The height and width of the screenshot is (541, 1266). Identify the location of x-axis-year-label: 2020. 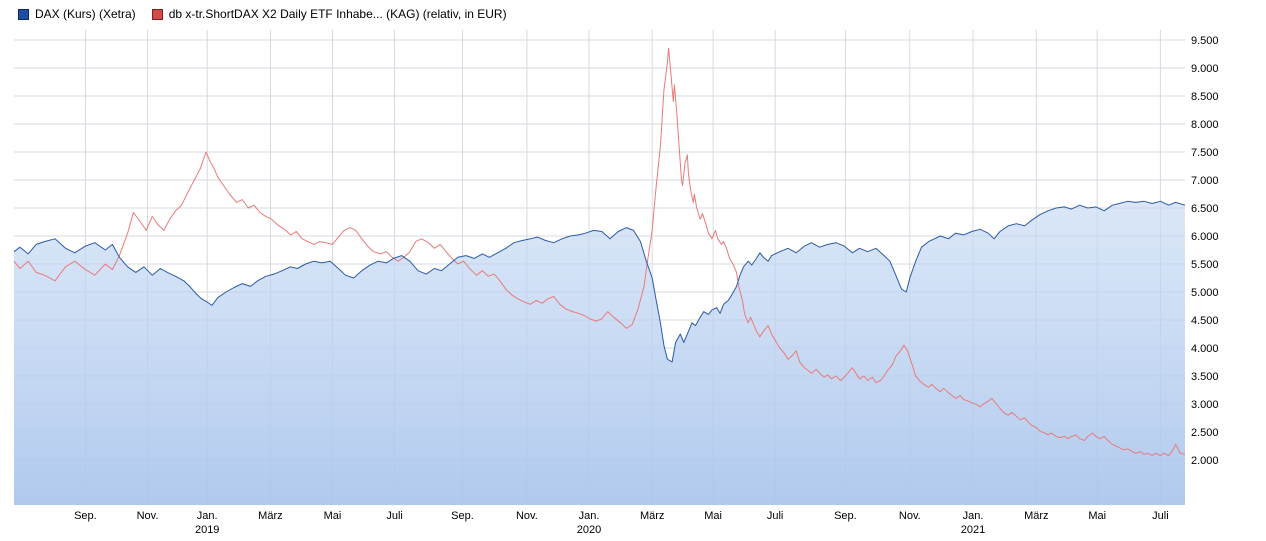
(589, 530).